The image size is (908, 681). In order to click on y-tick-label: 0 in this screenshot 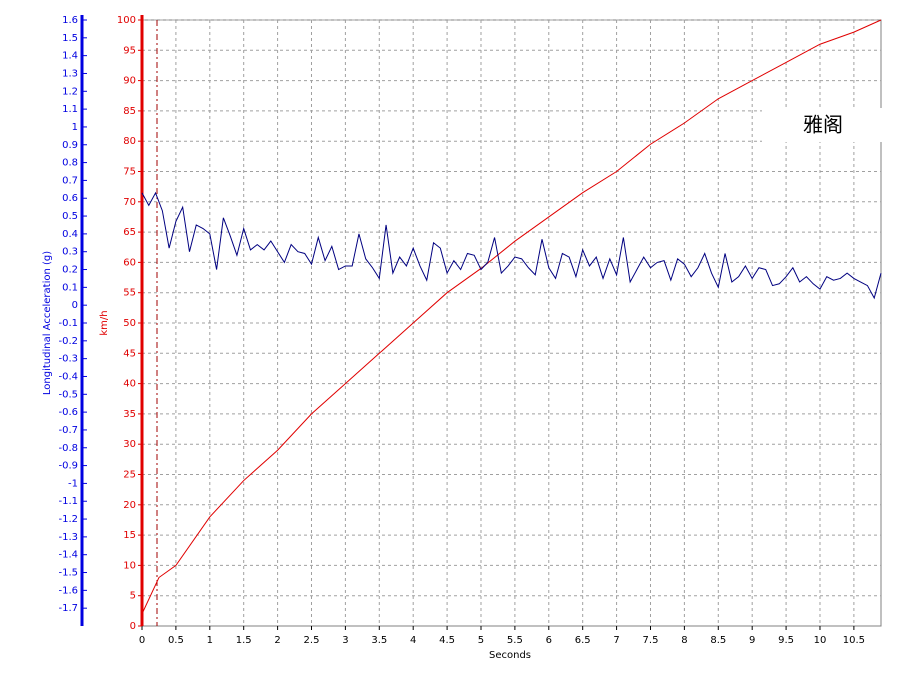, I will do `click(133, 626)`.